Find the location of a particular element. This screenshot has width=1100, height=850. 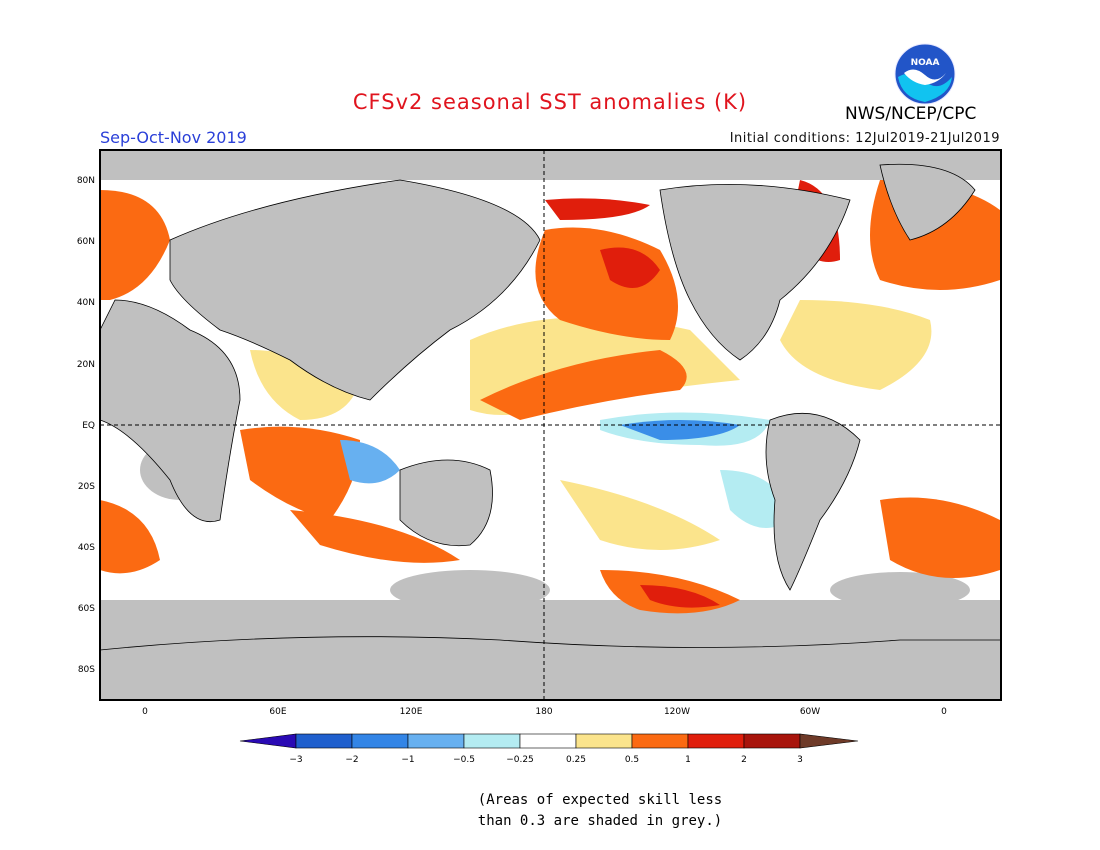

season-label: Sep-Oct-Nov 2019 is located at coordinates (173, 137).